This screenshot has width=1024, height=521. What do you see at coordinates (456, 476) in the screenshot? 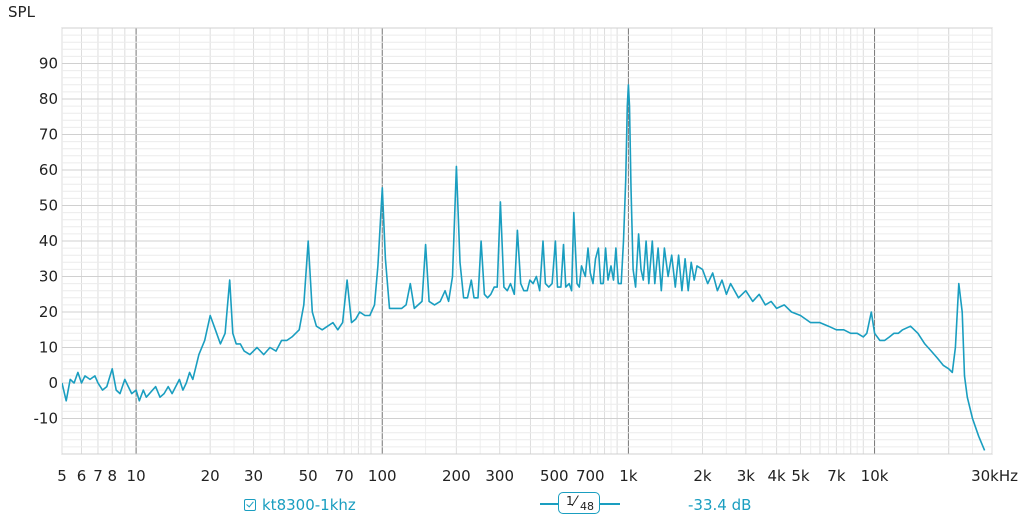
I see `x-tick-label: 200` at bounding box center [456, 476].